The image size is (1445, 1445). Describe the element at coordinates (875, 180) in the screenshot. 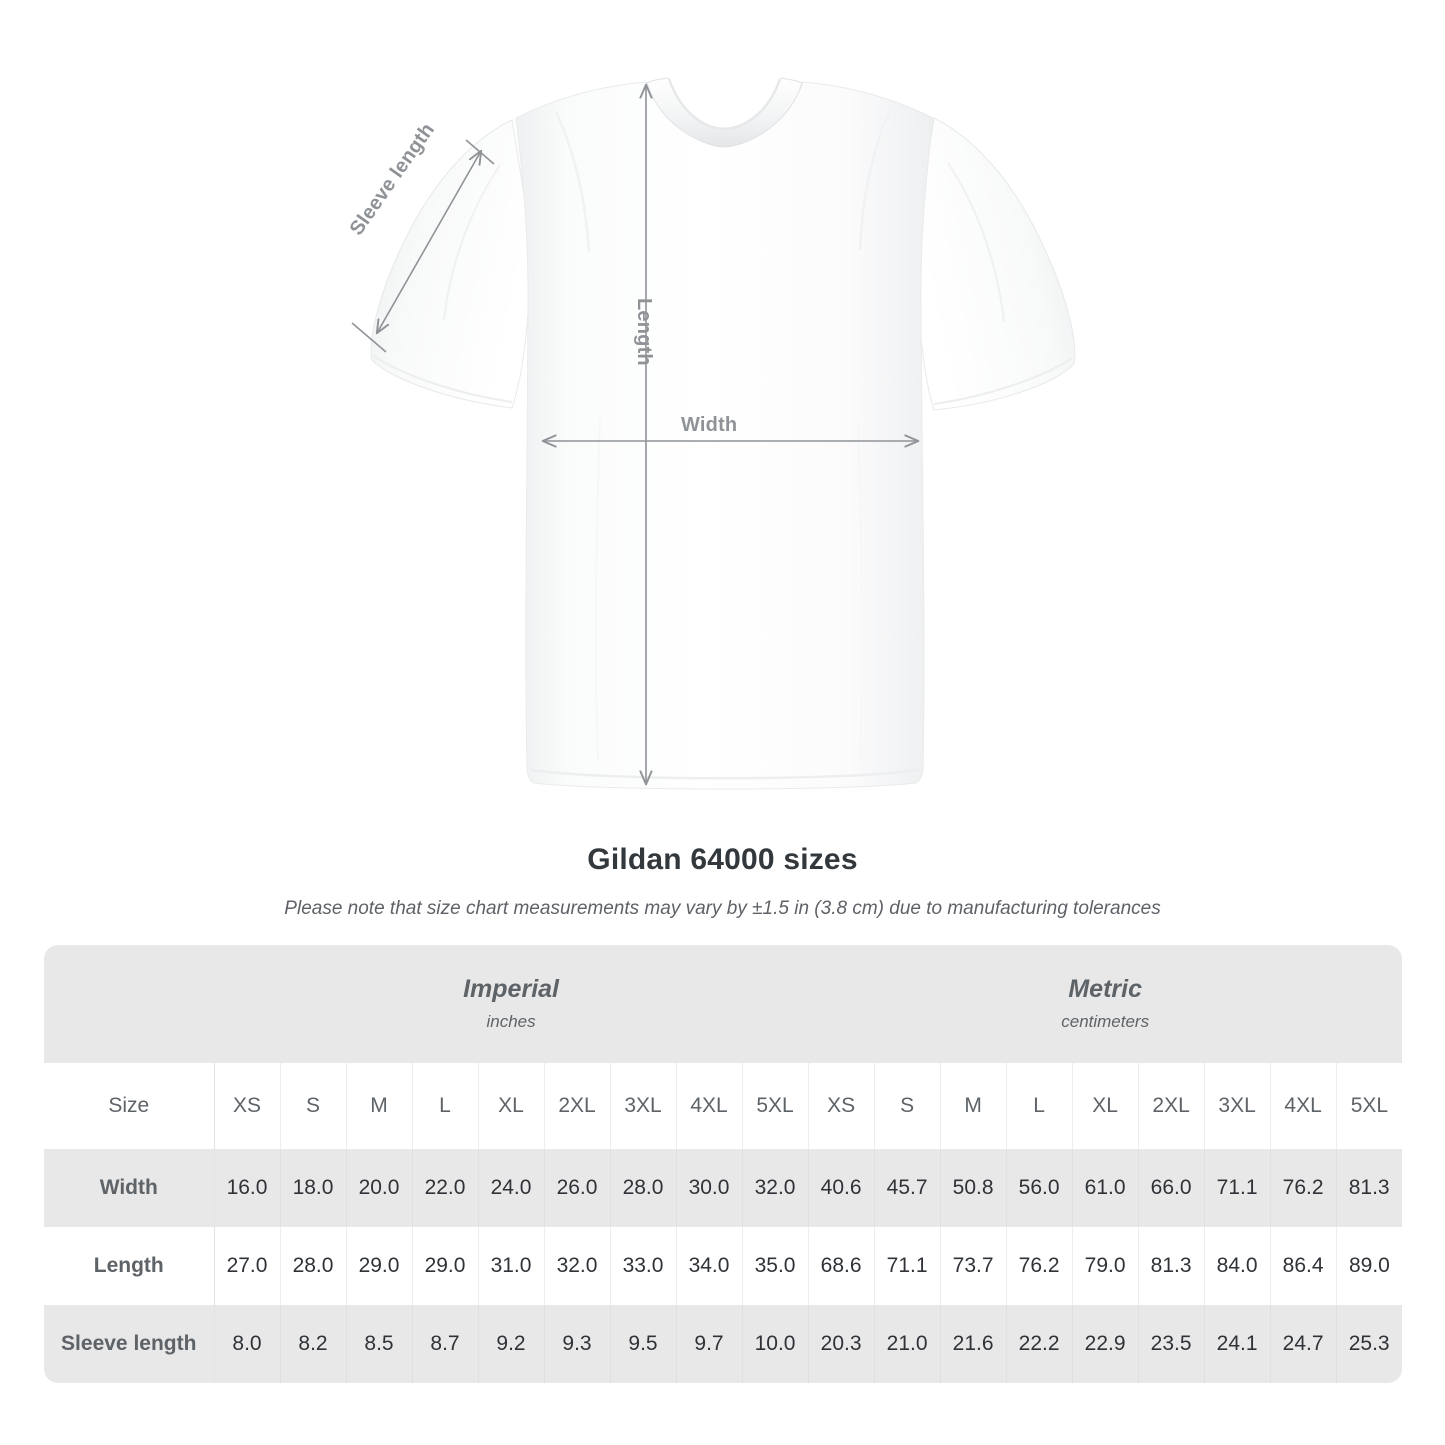

I see `fabric-fold-shoulder-right` at that location.